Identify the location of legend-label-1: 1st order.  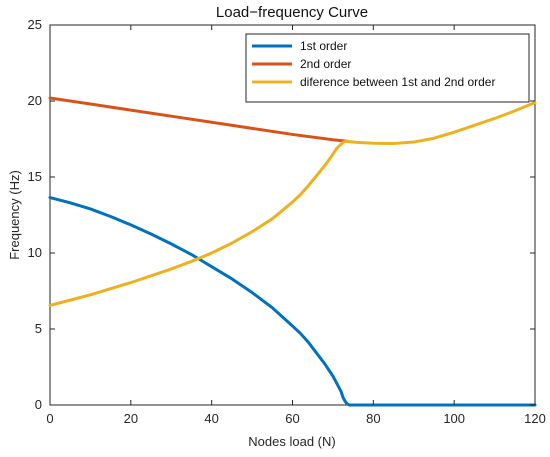
(323, 46).